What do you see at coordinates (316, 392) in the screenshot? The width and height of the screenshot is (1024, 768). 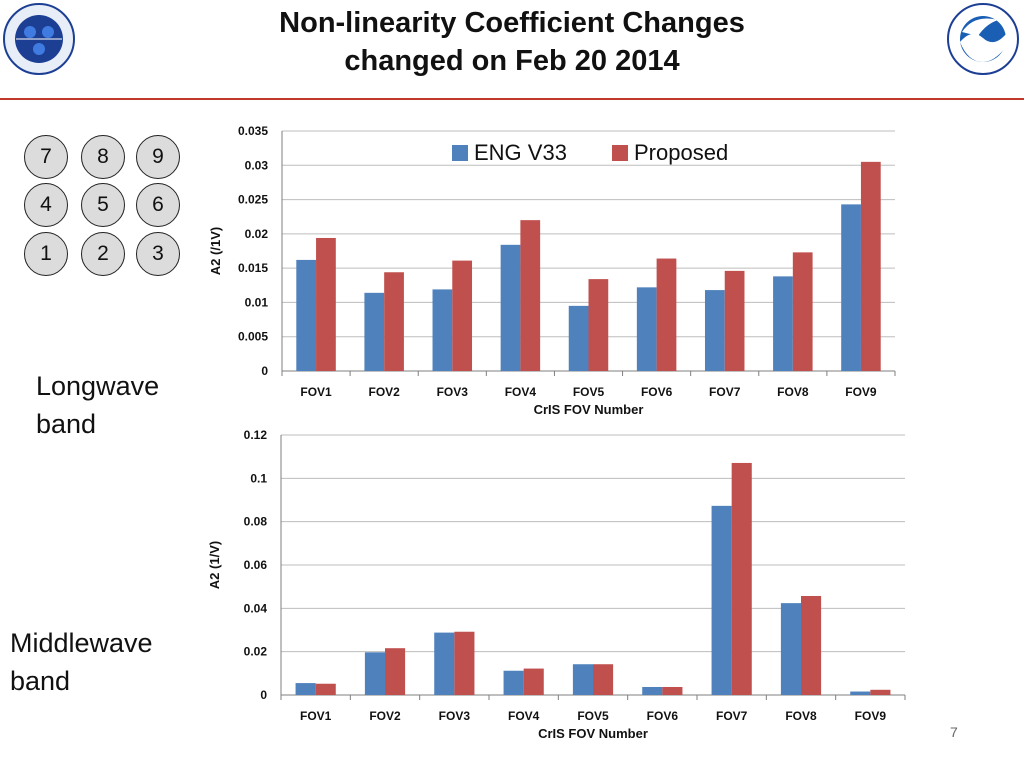 I see `lw-xtick-label: FOV1` at bounding box center [316, 392].